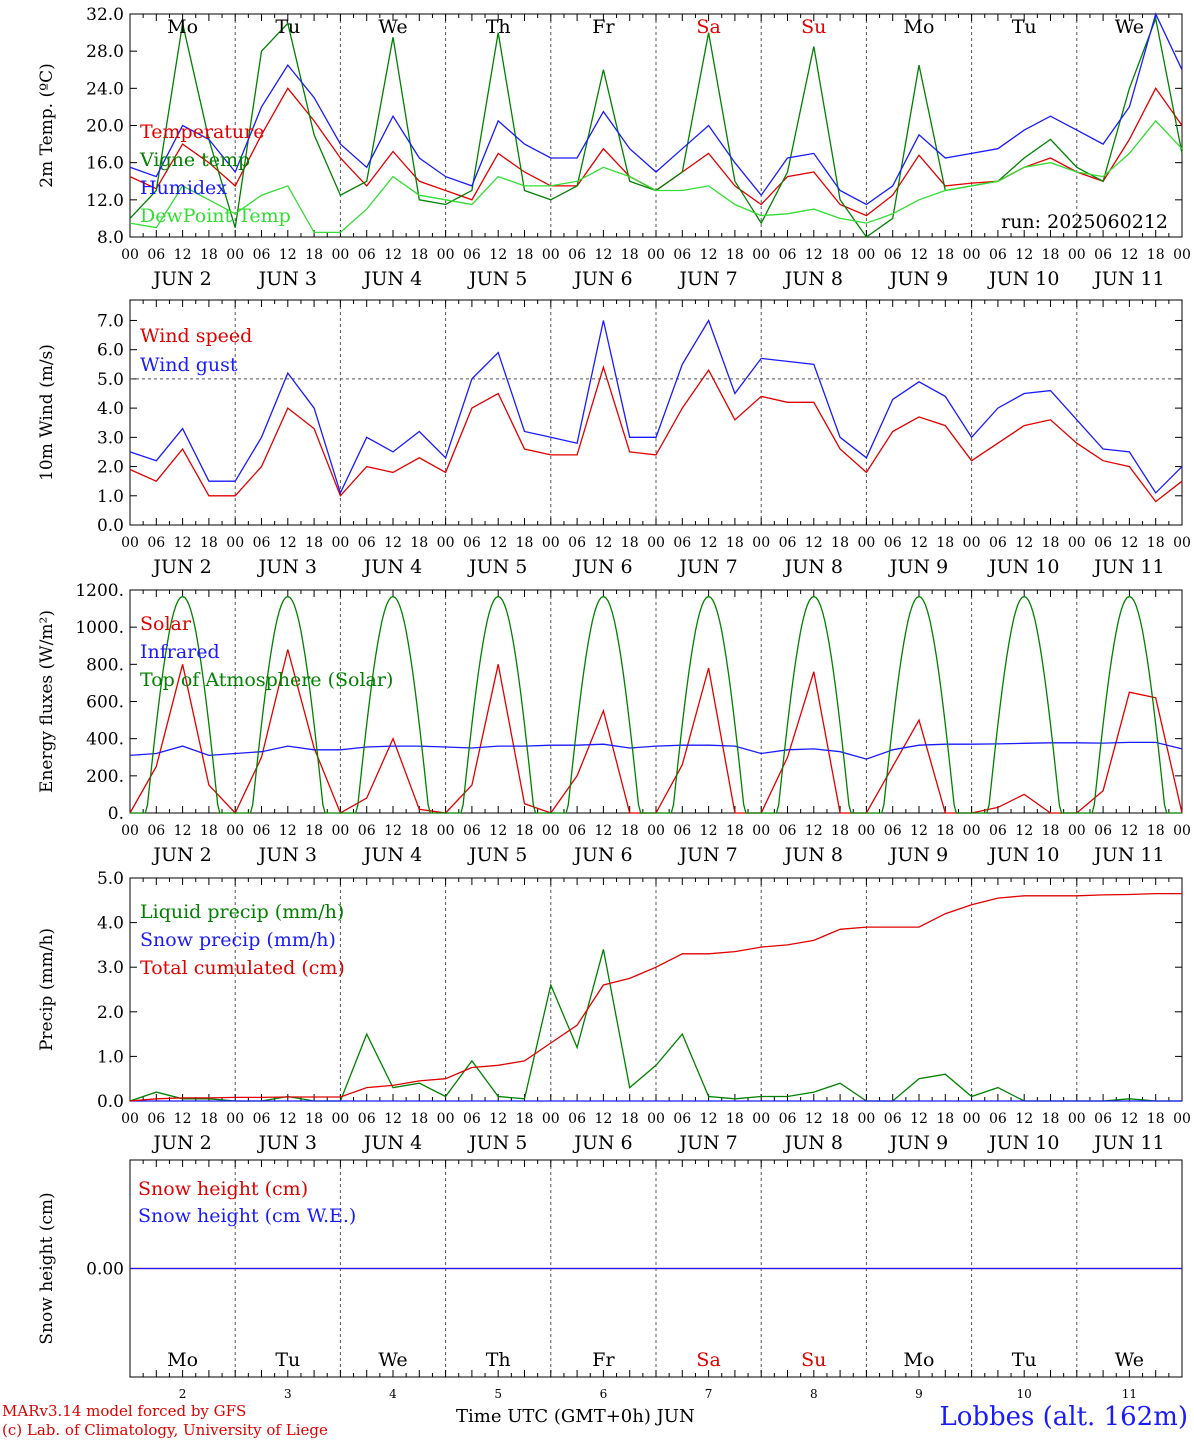  What do you see at coordinates (110, 497) in the screenshot?
I see `y-tick-label: 1.0` at bounding box center [110, 497].